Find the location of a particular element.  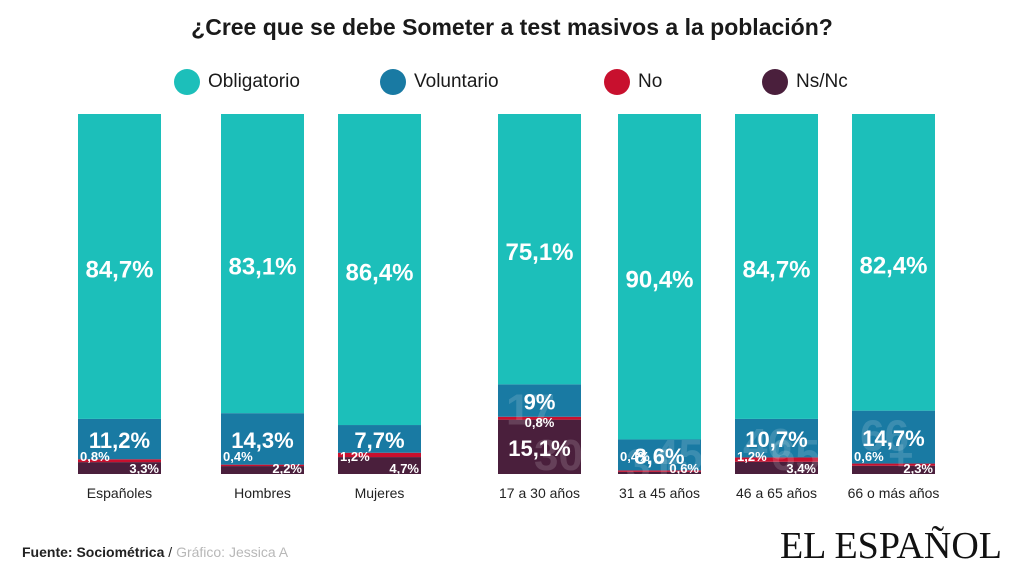

category-label: 17 a 30 años is located at coordinates (539, 493).